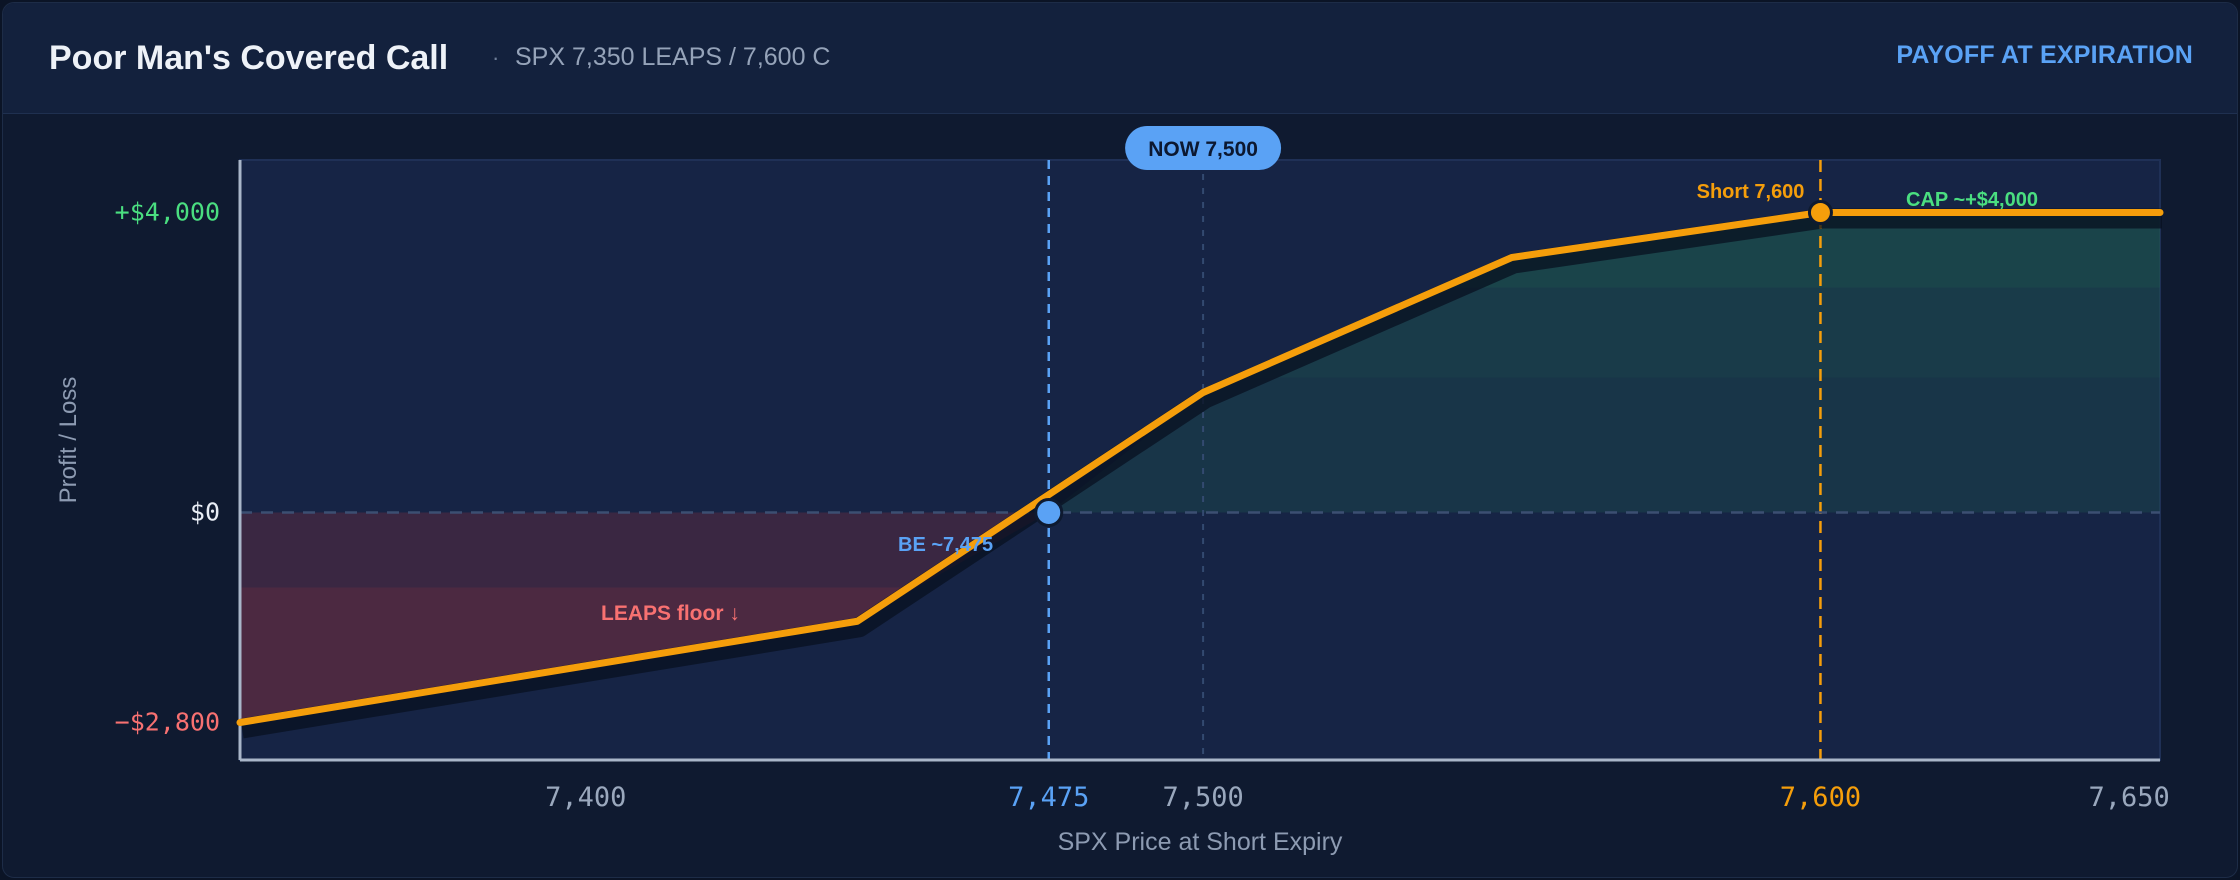  I want to click on chart-title: Poor Man's Covered Call, so click(249, 58).